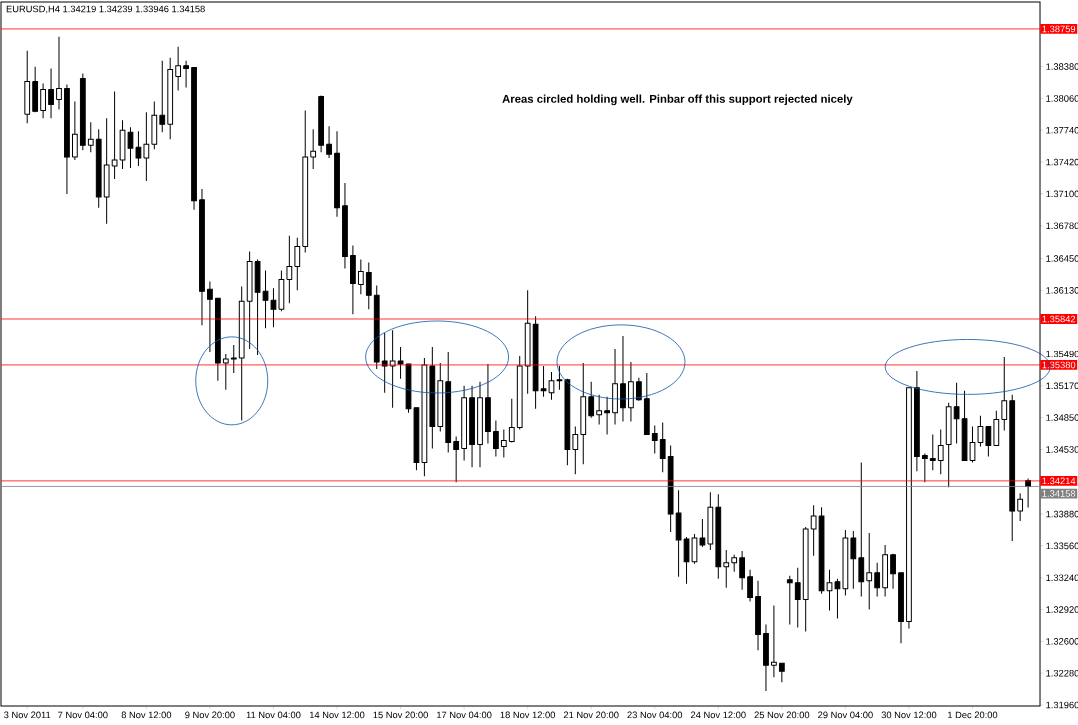 This screenshot has height=725, width=1078. I want to click on y-tick-label: 1.32600, so click(1062, 641).